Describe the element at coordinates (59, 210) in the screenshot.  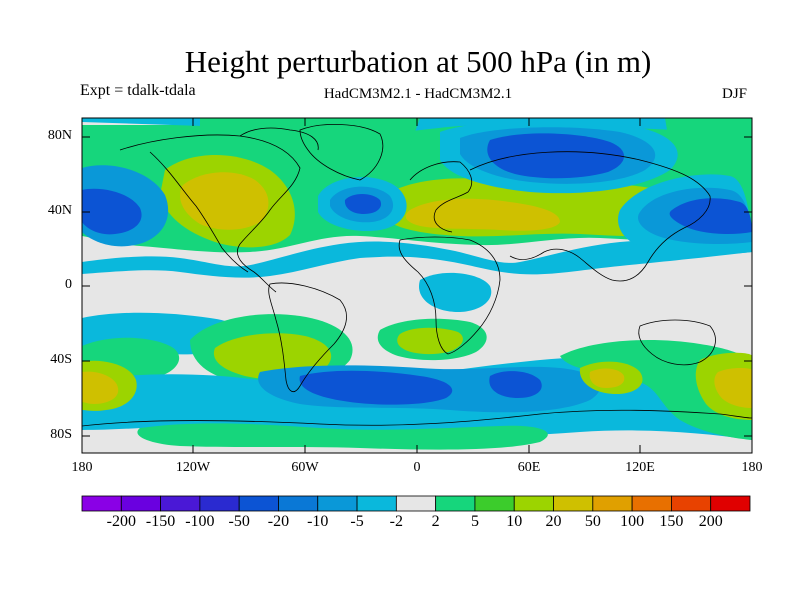
I see `lat-label-40n: 40N` at that location.